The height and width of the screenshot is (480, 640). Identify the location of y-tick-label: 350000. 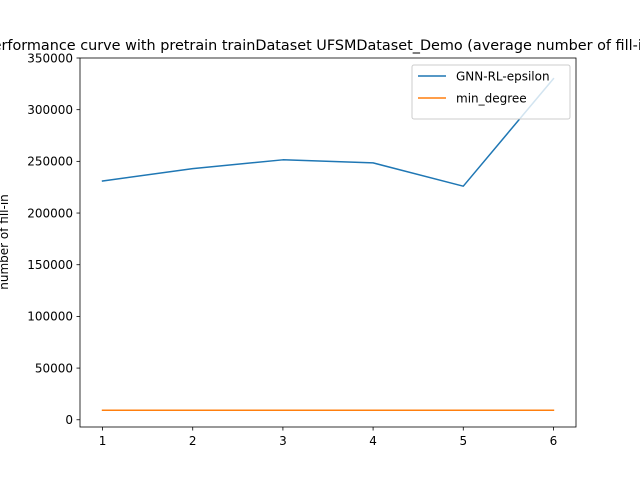
(50, 58).